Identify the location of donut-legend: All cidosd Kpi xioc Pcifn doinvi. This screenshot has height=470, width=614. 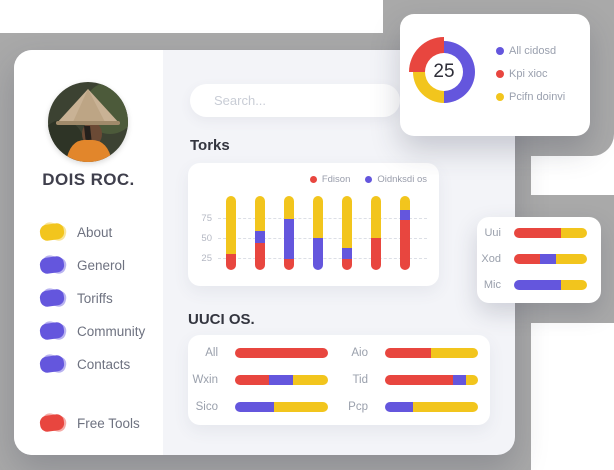
(530, 79).